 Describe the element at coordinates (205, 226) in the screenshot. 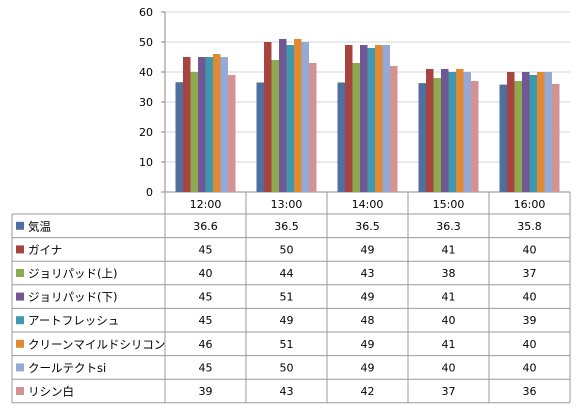

I see `data-value-label: 36.6` at that location.